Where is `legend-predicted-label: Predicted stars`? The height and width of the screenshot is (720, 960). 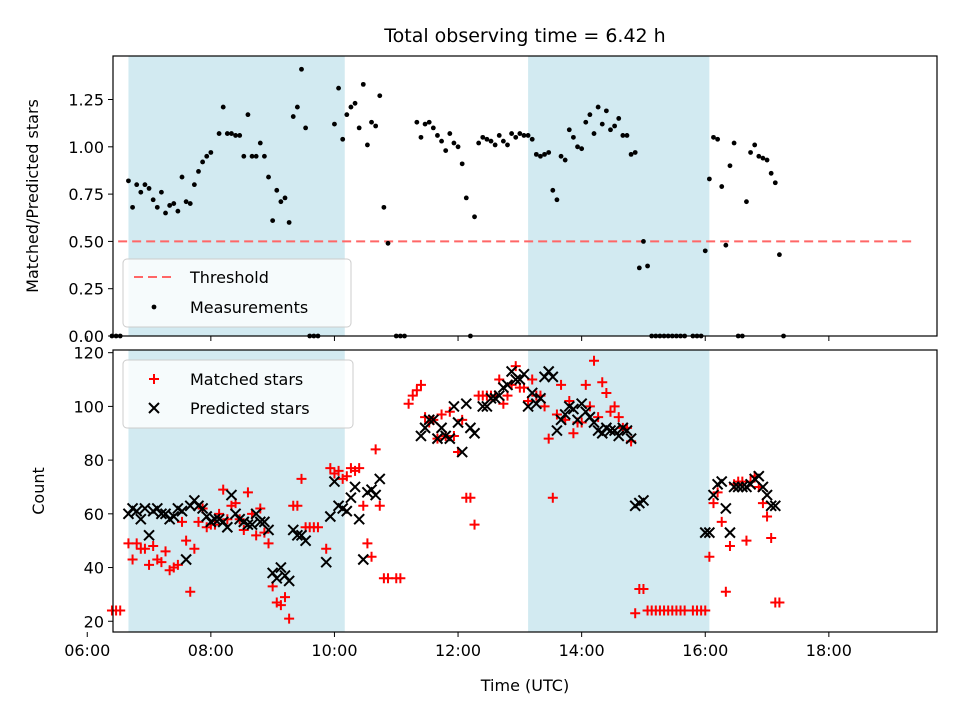 legend-predicted-label: Predicted stars is located at coordinates (250, 408).